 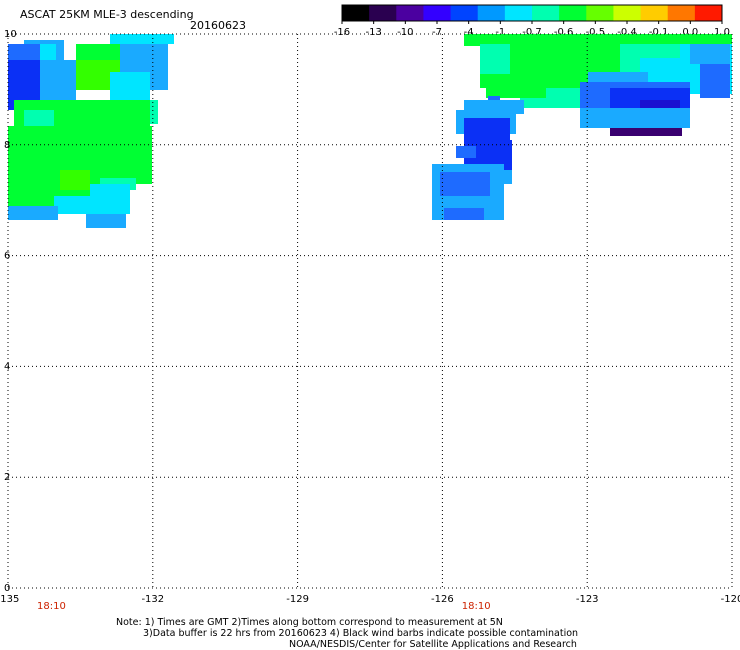 I want to click on latitude-axis: 0 2 4 6 8 10, so click(x=10, y=311).